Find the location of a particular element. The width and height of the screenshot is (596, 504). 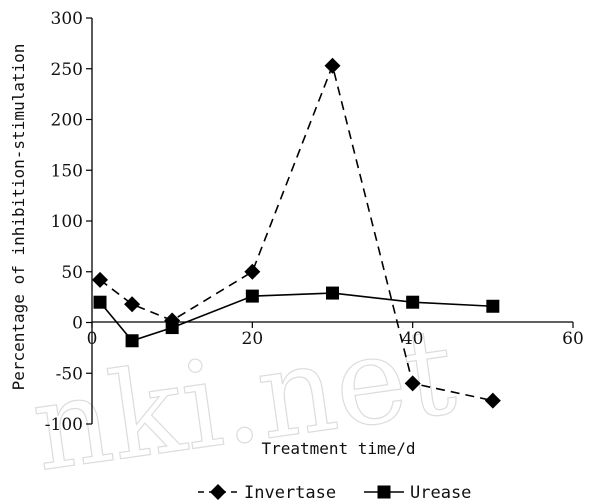

legend-item-urease: Urease is located at coordinates (417, 493).